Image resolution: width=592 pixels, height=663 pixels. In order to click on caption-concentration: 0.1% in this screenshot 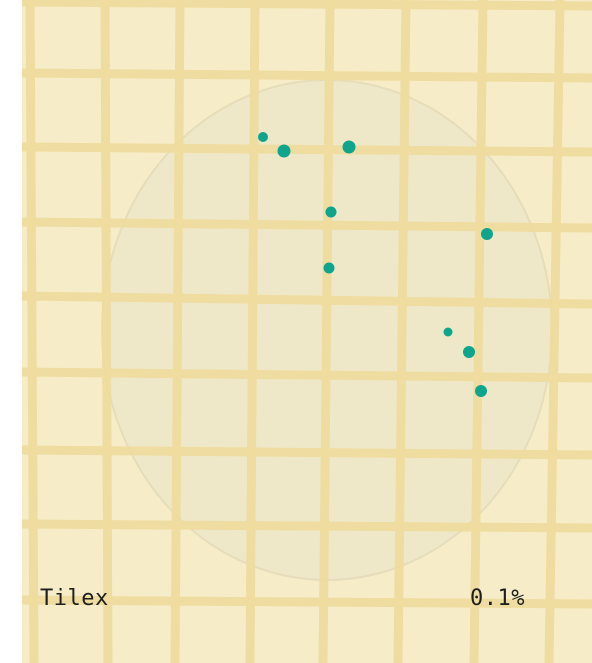, I will do `click(497, 598)`.